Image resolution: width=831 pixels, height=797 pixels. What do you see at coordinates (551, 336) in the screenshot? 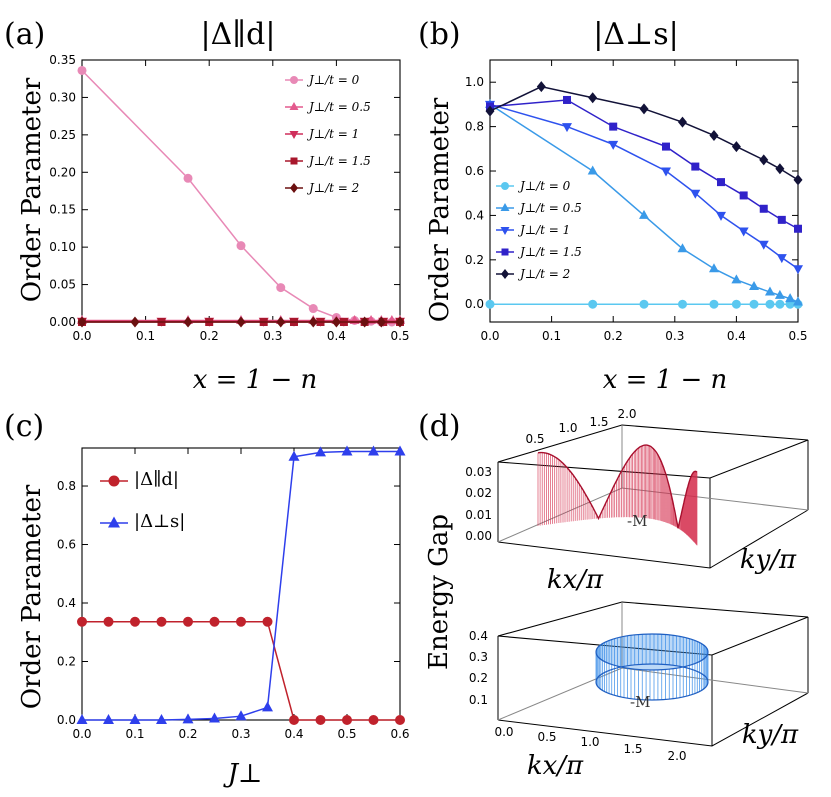
I see `chart-b-xtick-label: 0.1` at bounding box center [551, 336].